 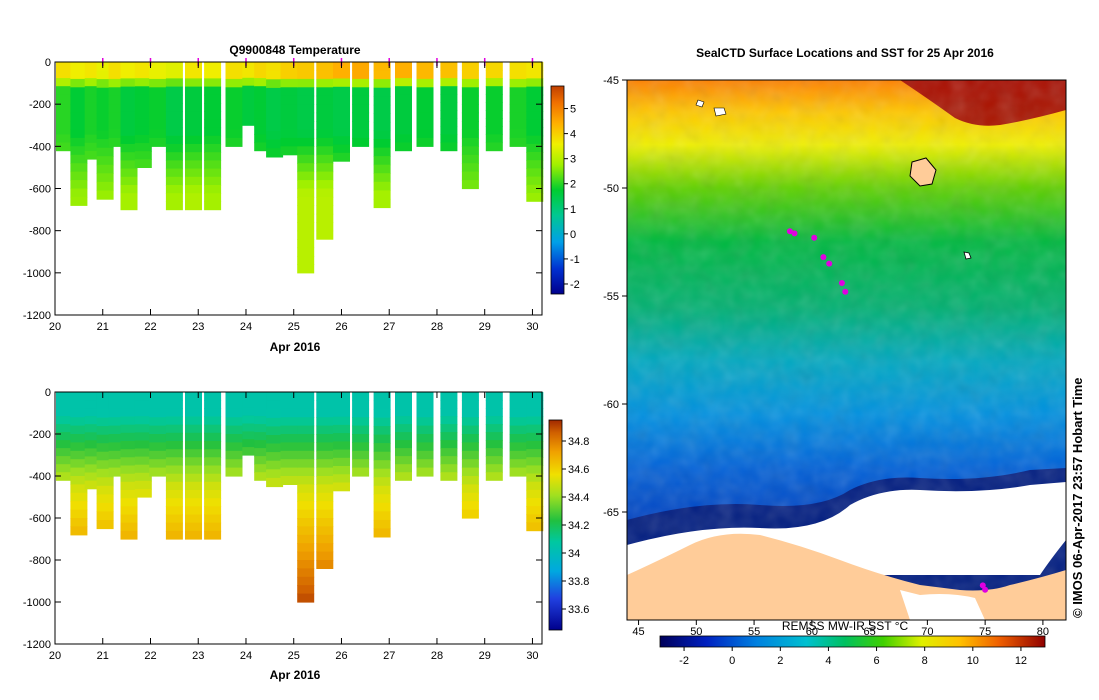 I want to click on map-x-tick-label: 70, so click(x=927, y=632).